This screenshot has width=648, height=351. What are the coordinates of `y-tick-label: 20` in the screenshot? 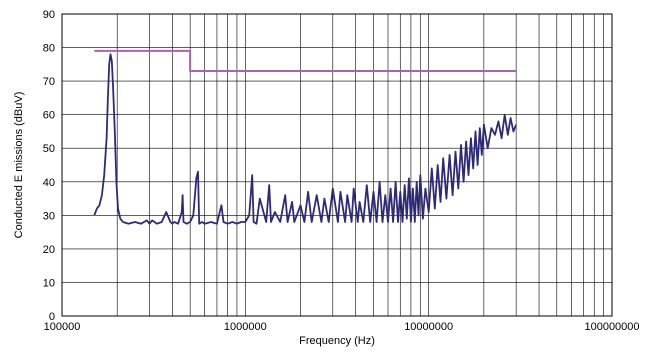 It's located at (49, 250).